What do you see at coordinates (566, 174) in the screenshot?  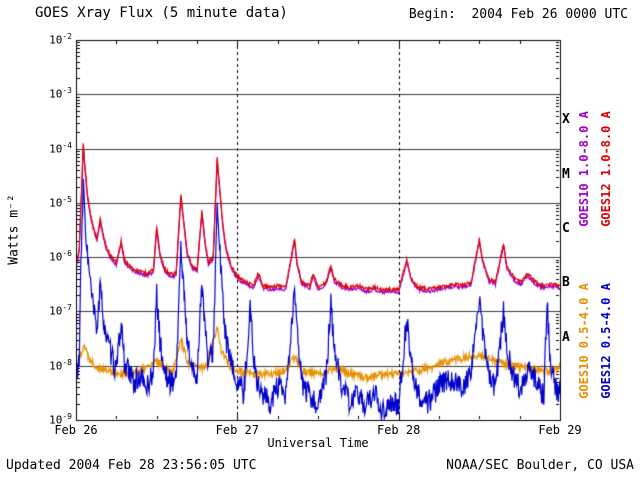 I see `flare-class-label-m: M` at bounding box center [566, 174].